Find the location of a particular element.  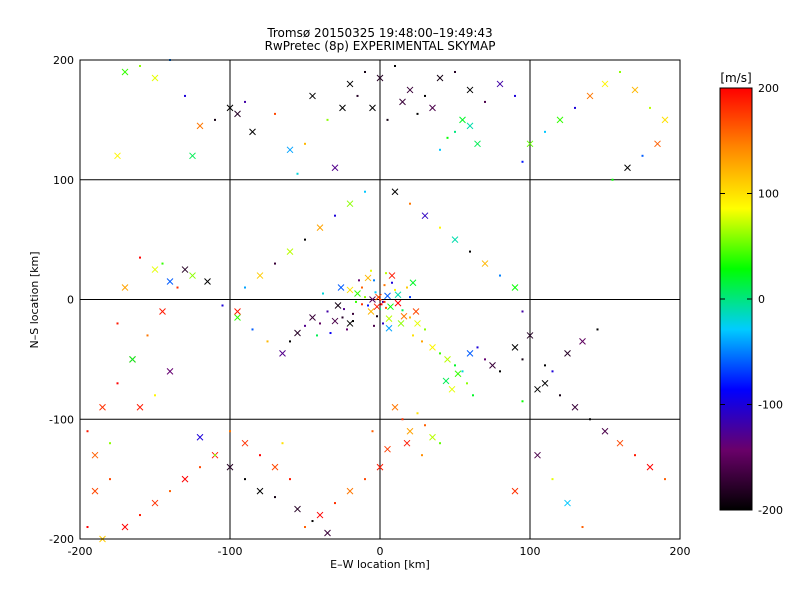

y-tick-labels: -200 -100 0 100 200 is located at coordinates (61, 300).